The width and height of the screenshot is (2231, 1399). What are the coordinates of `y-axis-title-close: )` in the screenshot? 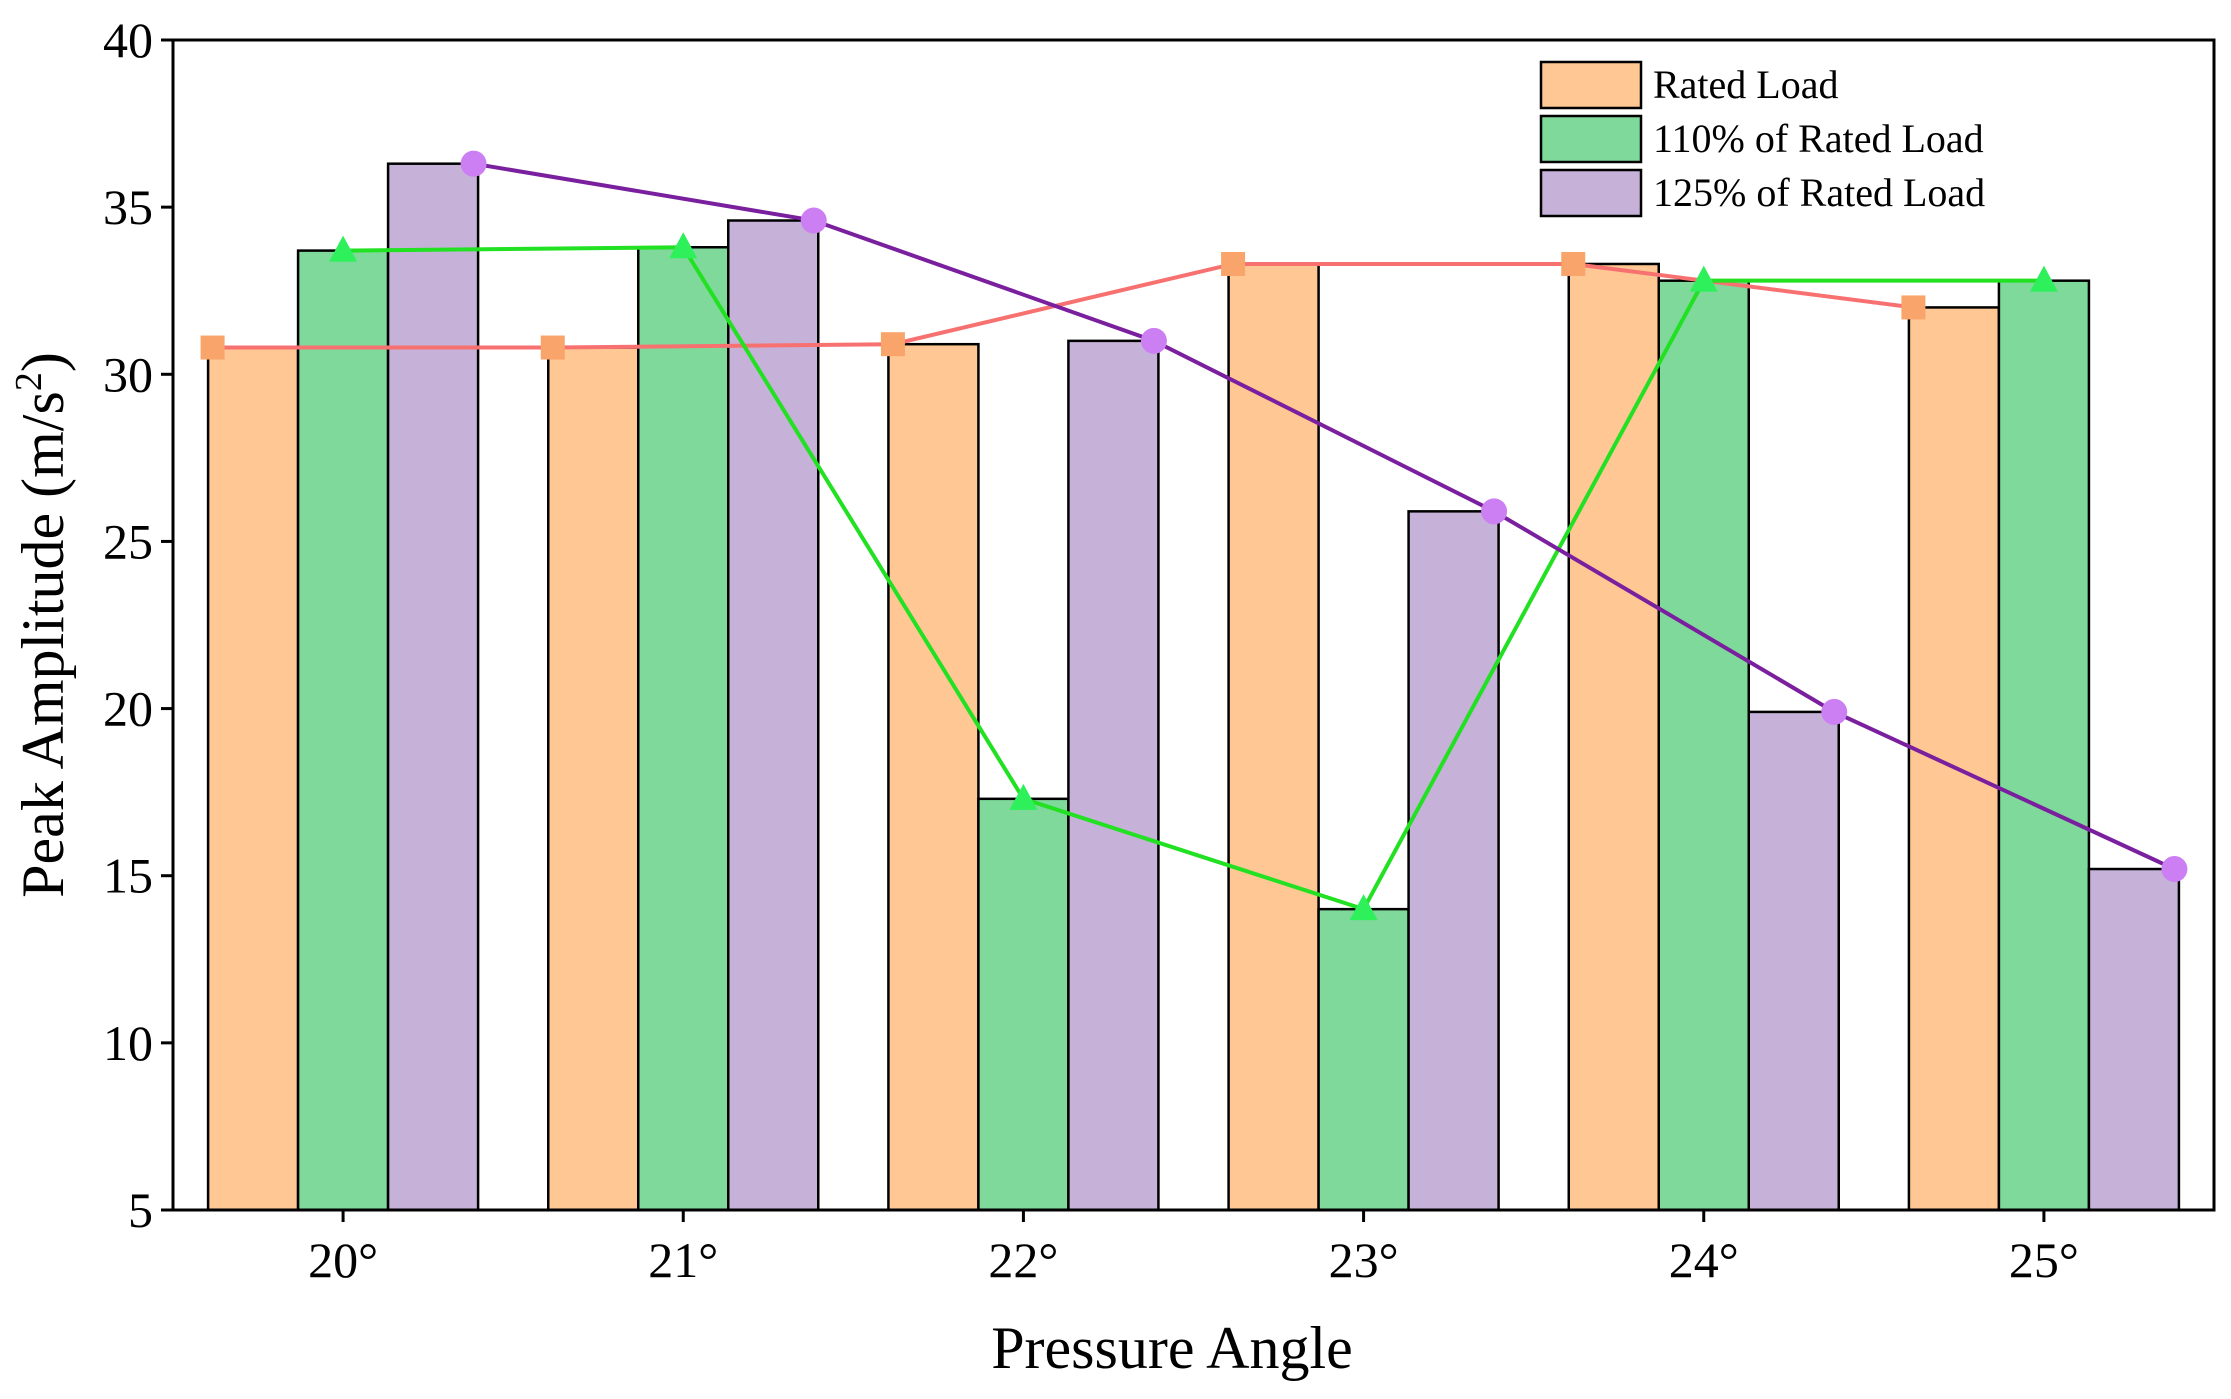 It's located at (43, 362).